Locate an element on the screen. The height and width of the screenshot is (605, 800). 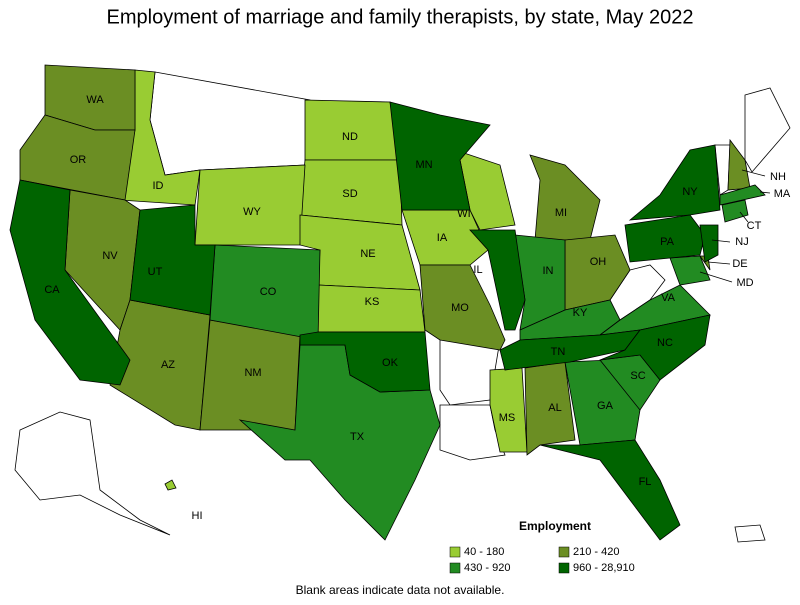
state-label: WA is located at coordinates (95, 100).